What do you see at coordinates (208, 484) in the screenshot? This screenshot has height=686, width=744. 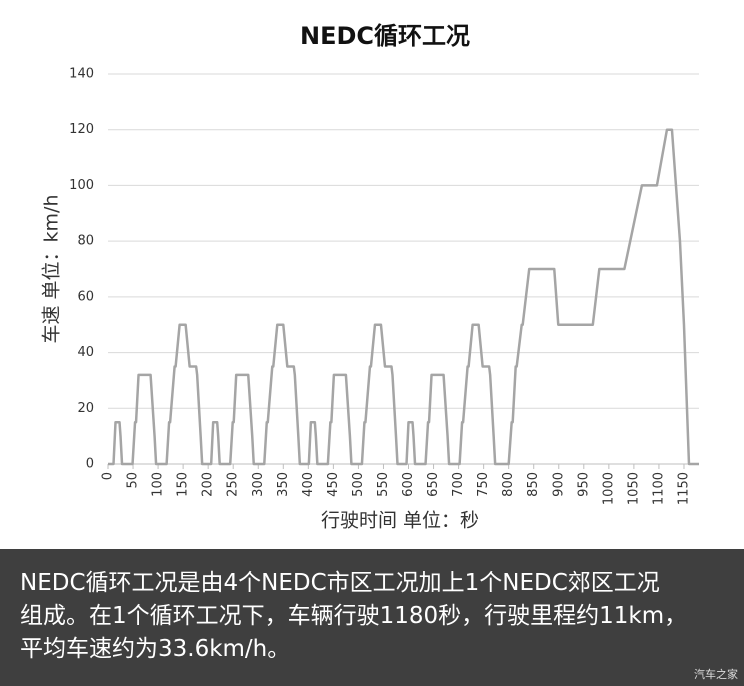 I see `x-tick-label: 200` at bounding box center [208, 484].